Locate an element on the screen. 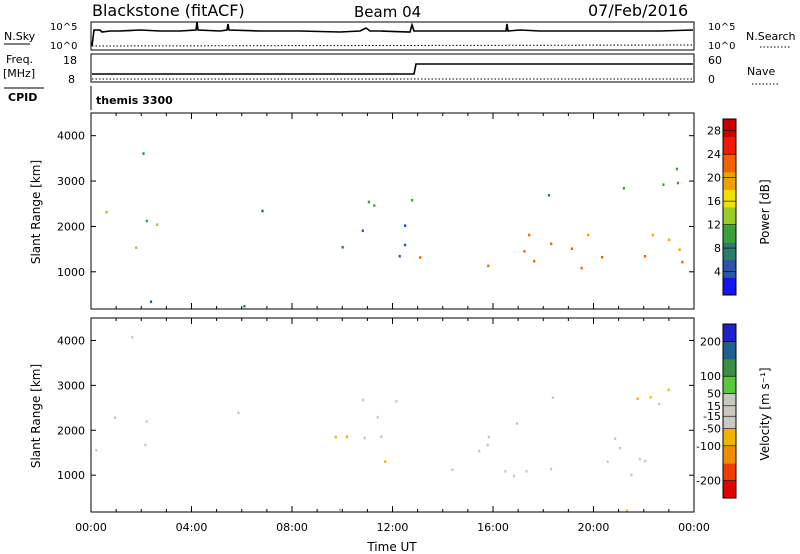  x-tick-label: 12:00 is located at coordinates (393, 527).